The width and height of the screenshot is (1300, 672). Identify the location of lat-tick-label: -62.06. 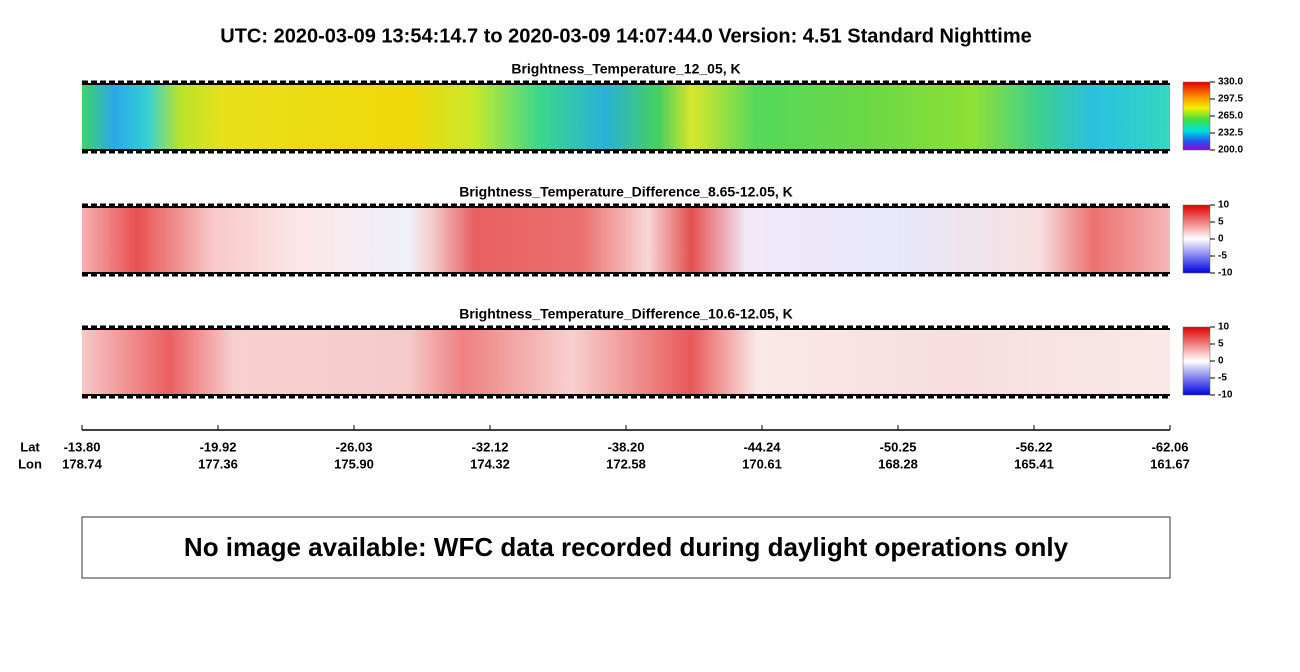
(1170, 446).